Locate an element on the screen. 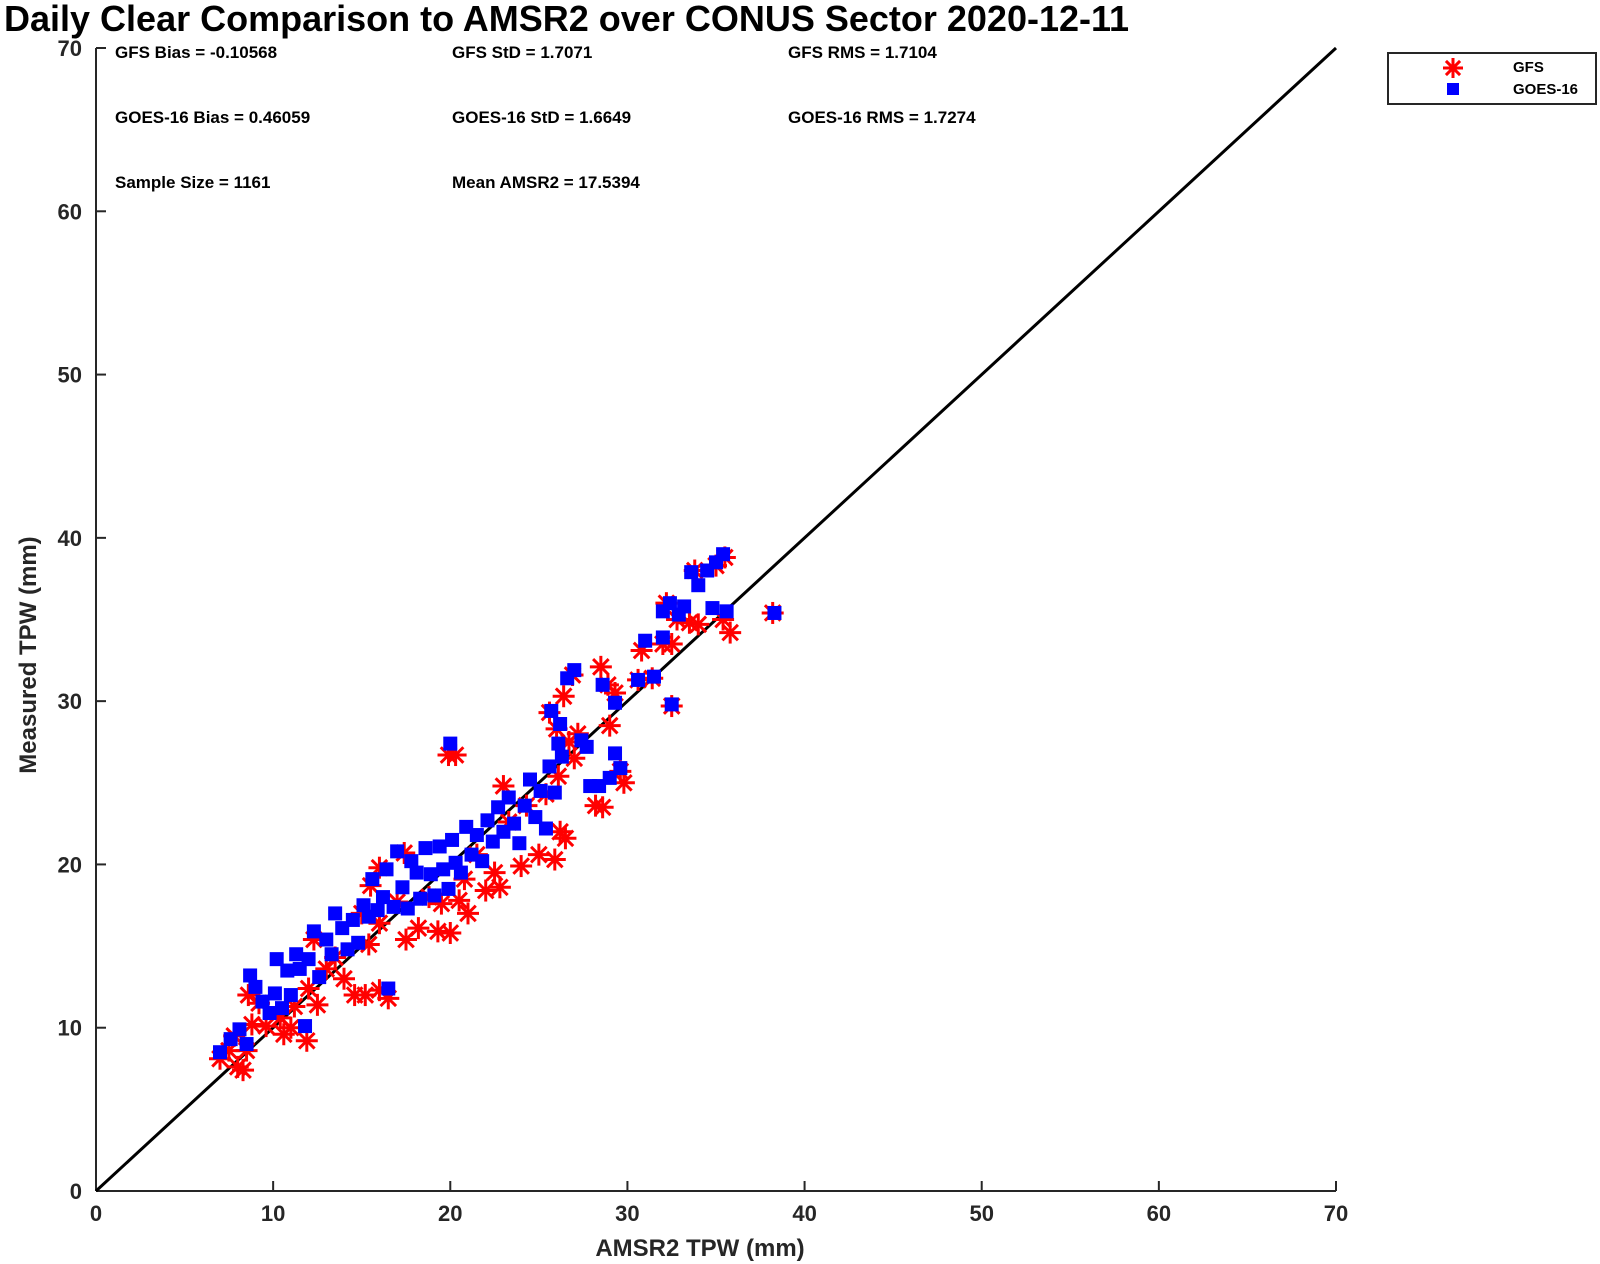  legend-goes-marker is located at coordinates (1453, 89).